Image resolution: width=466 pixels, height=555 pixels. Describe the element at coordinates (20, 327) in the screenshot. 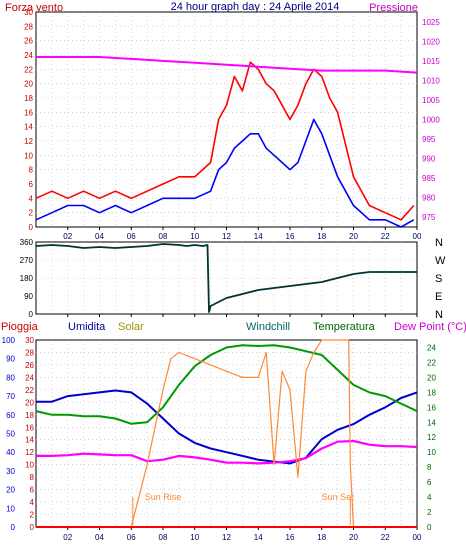

I see `legend-label: Pioggia` at that location.